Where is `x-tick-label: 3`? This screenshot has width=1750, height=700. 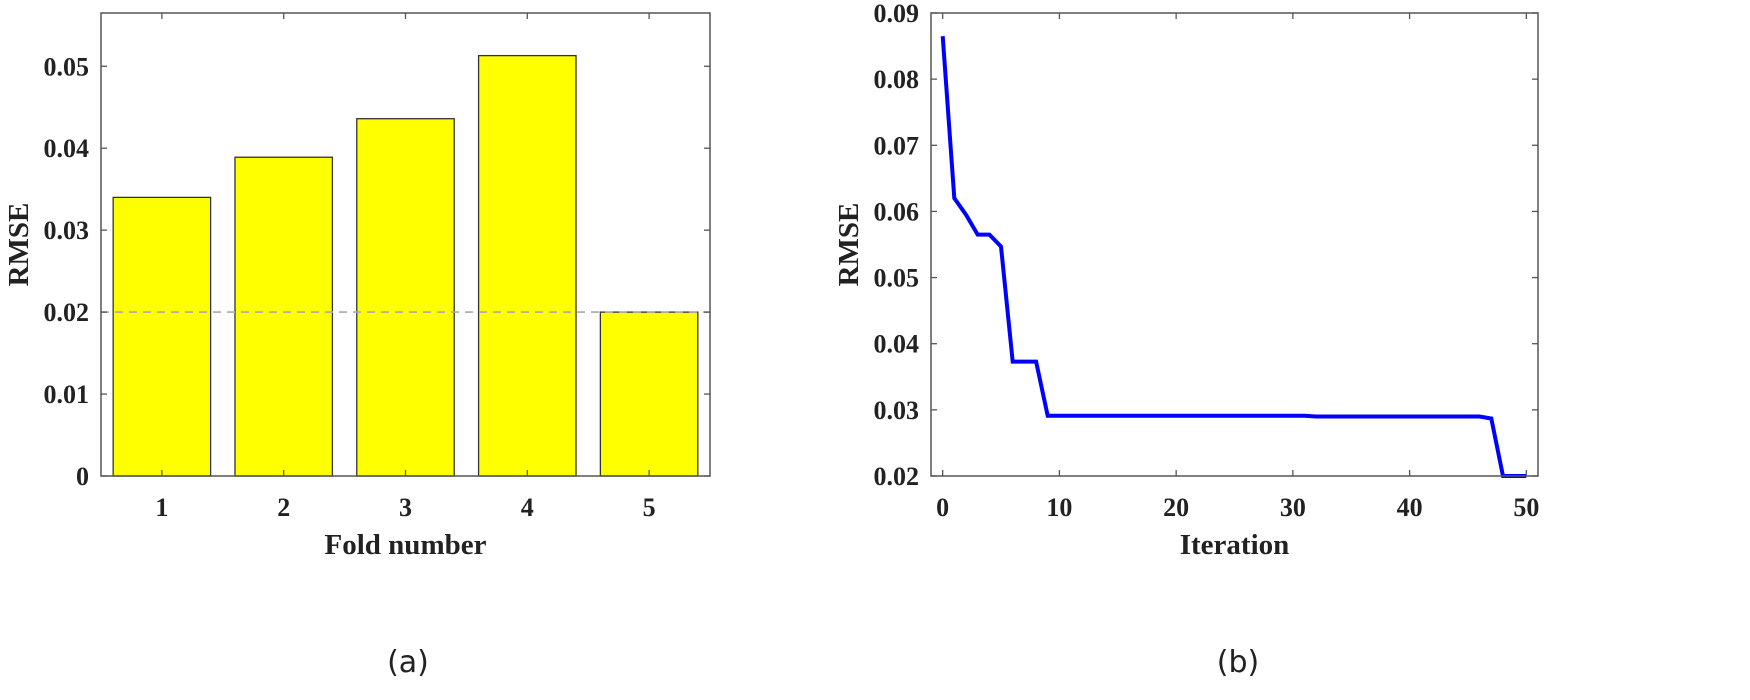
x-tick-label: 3 is located at coordinates (405, 507).